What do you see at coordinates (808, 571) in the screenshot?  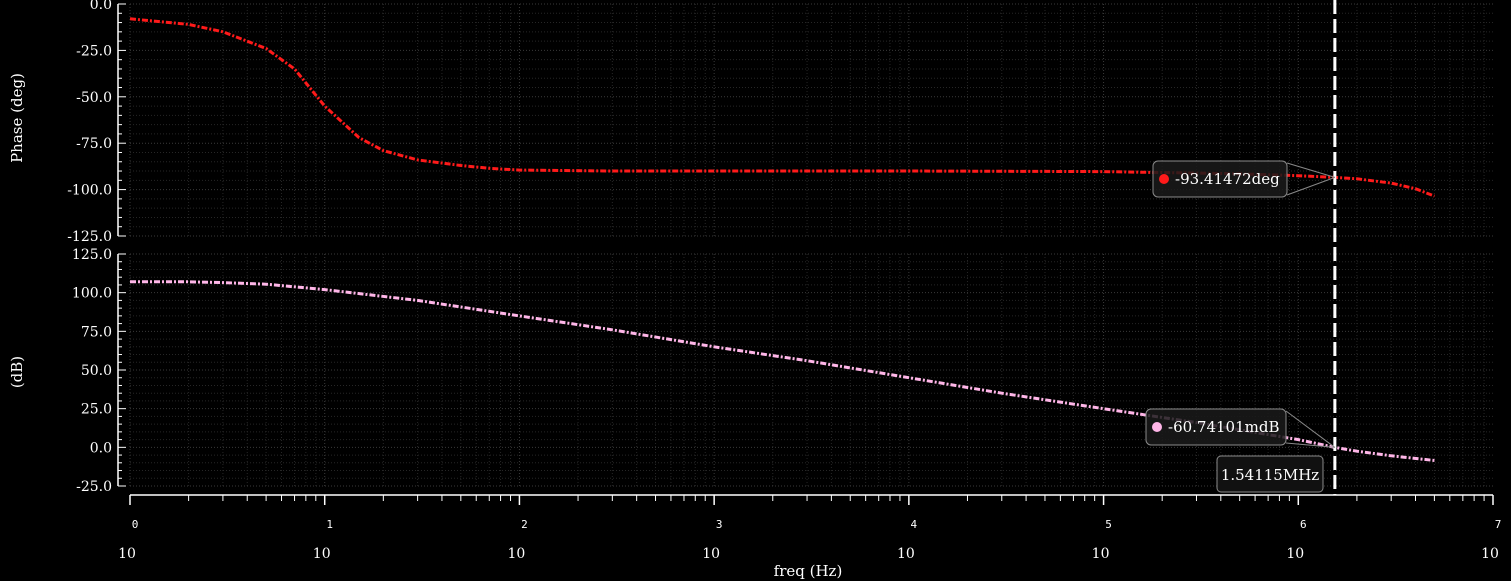 I see `x-axis-title: freq (Hz)` at bounding box center [808, 571].